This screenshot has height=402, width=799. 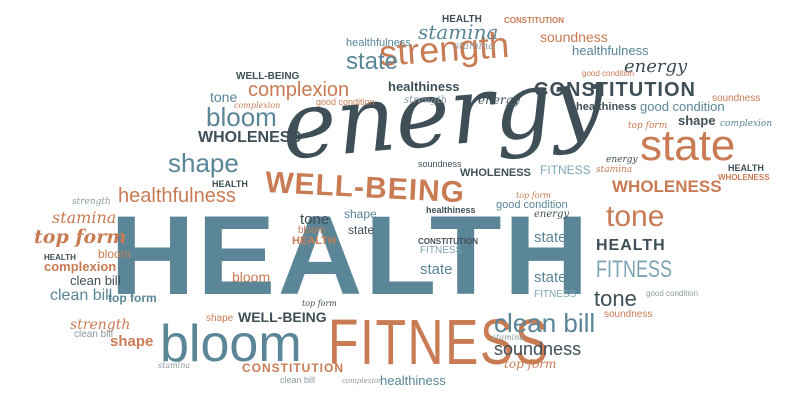 What do you see at coordinates (282, 317) in the screenshot?
I see `word-wellbeing-low: WELL-BEING` at bounding box center [282, 317].